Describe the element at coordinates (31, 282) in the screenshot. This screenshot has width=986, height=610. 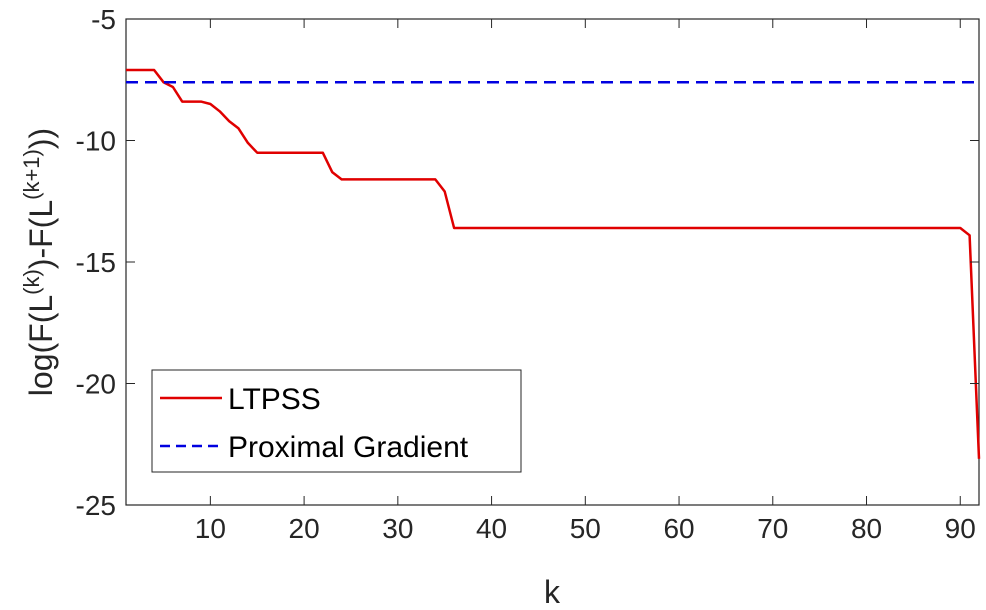
I see `y-label-sup-k: (k)` at that location.